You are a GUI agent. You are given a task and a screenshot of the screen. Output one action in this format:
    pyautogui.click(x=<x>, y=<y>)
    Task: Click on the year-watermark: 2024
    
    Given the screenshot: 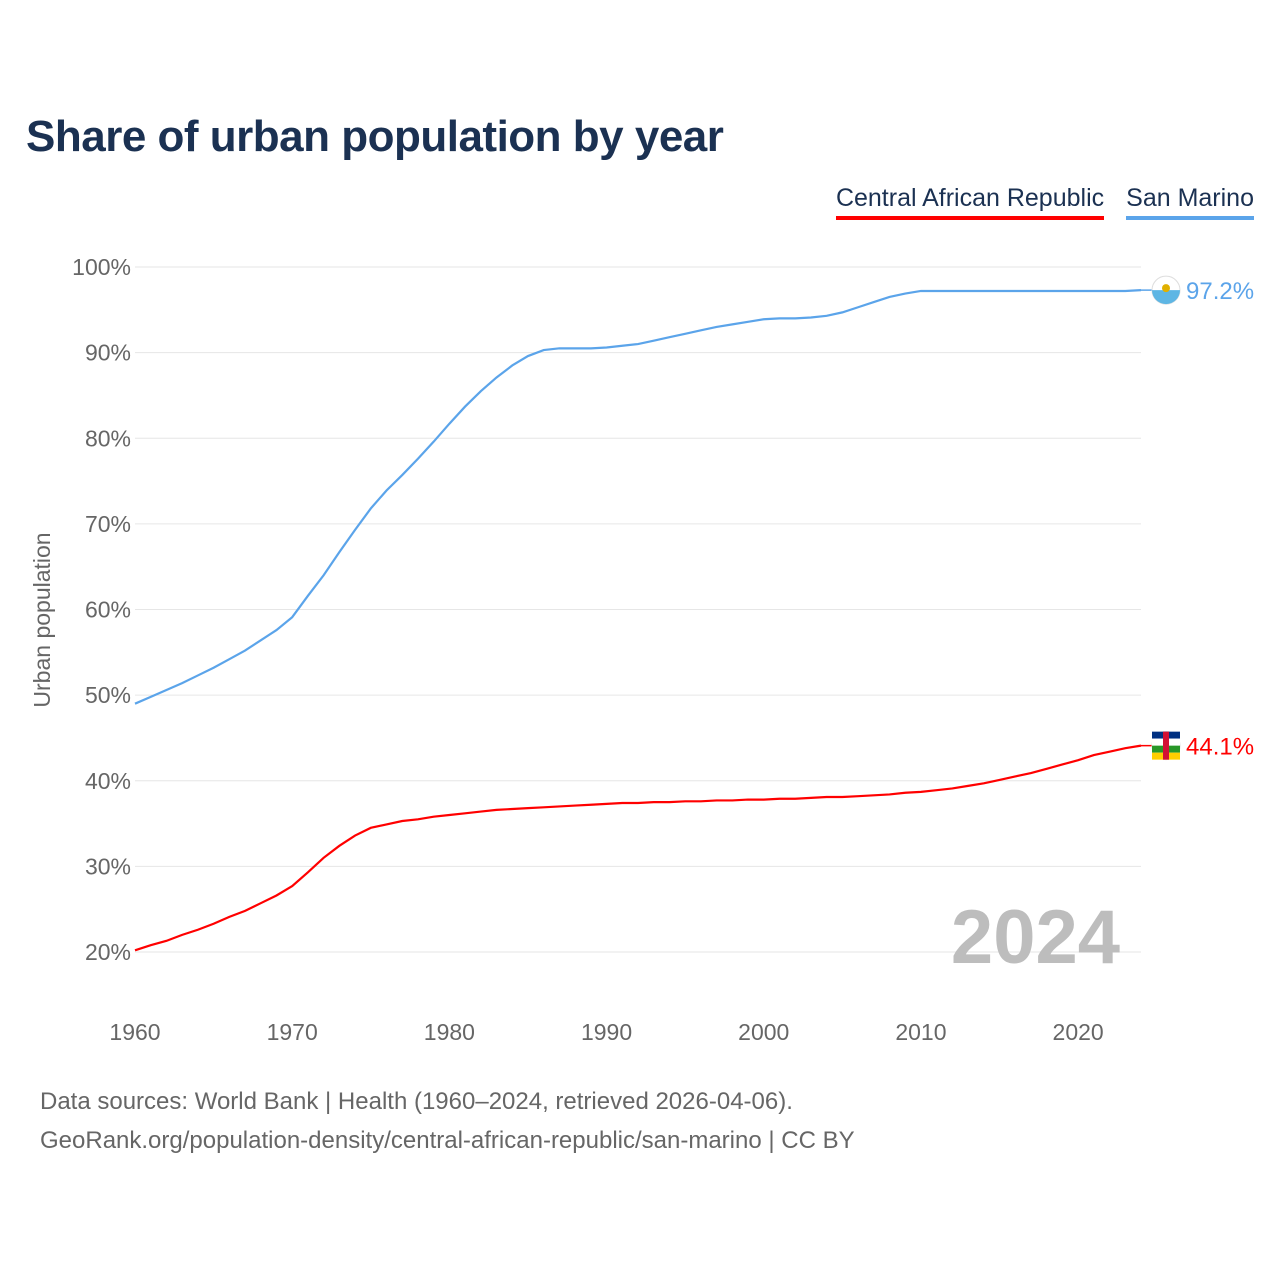 What is the action you would take?
    pyautogui.click(x=1035, y=937)
    